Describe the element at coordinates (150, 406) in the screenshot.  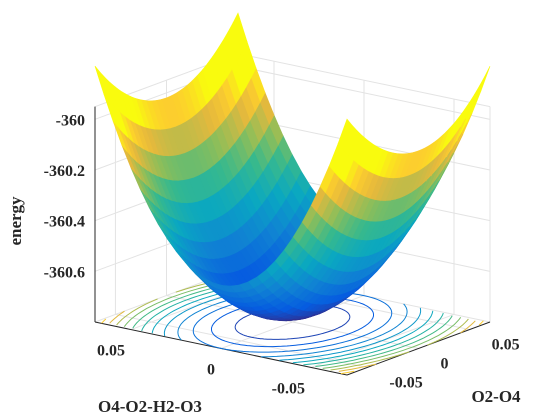
I see `x-axis-label: O4-O2-H2-O3` at that location.